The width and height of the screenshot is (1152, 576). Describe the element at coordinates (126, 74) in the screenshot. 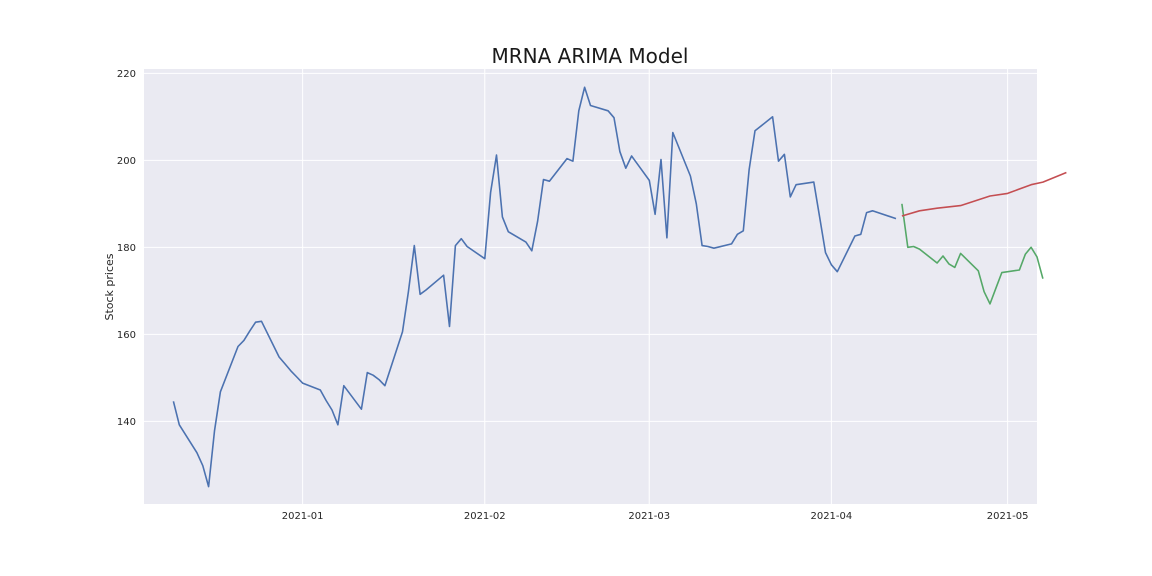

I see `y-tick-label: 220` at that location.